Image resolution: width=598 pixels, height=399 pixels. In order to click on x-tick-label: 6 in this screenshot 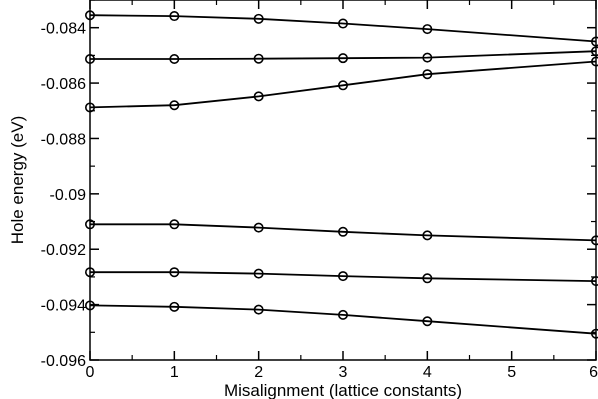, I will do `click(593, 372)`.